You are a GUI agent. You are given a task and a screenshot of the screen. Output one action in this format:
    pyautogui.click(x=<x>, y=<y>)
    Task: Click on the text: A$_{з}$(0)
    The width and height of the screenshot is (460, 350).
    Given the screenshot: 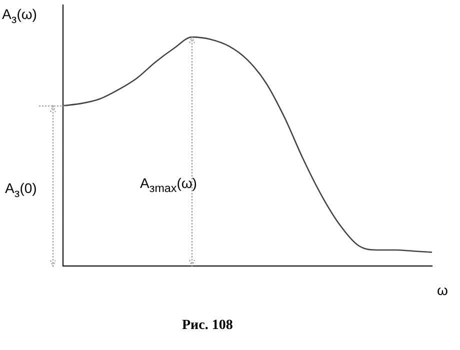 What is the action you would take?
    pyautogui.click(x=21, y=191)
    